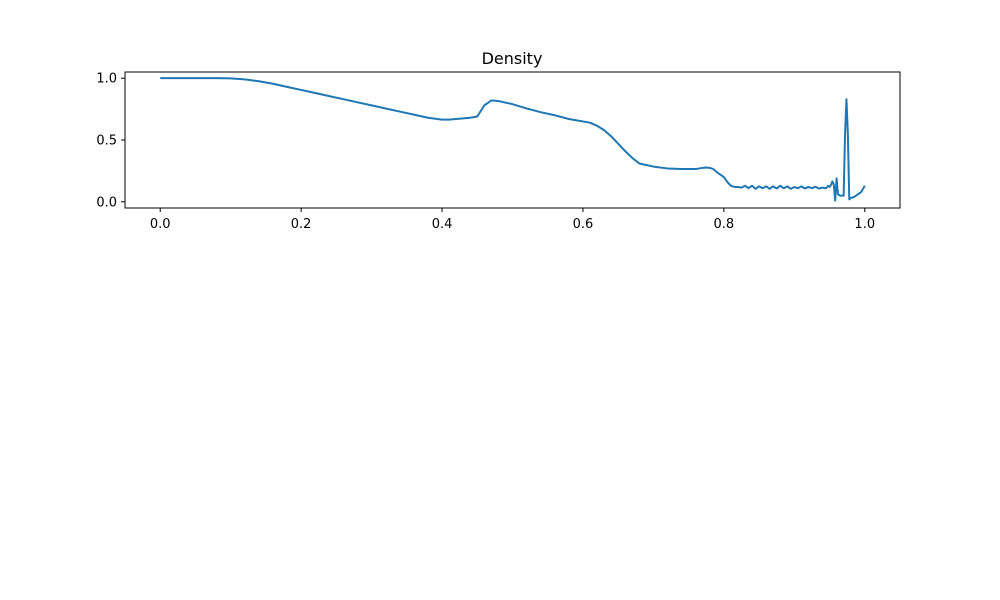  What do you see at coordinates (301, 224) in the screenshot?
I see `x-tick-label: 0.2` at bounding box center [301, 224].